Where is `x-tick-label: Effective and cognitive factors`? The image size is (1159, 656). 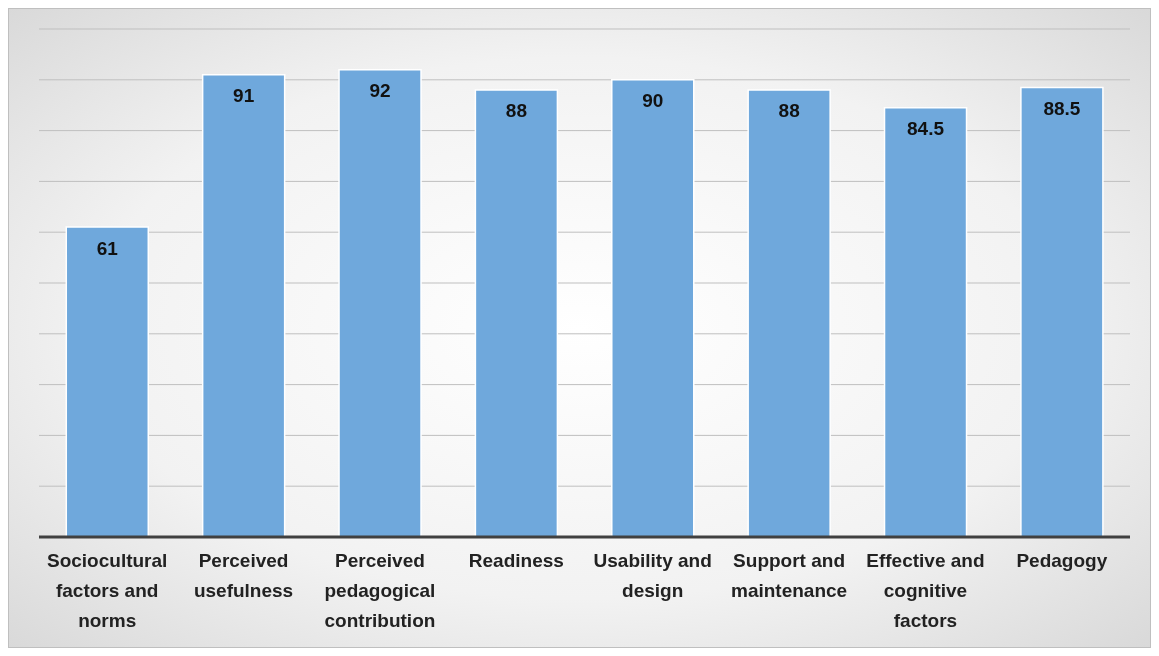 x-tick-label: Effective and cognitive factors is located at coordinates (925, 590).